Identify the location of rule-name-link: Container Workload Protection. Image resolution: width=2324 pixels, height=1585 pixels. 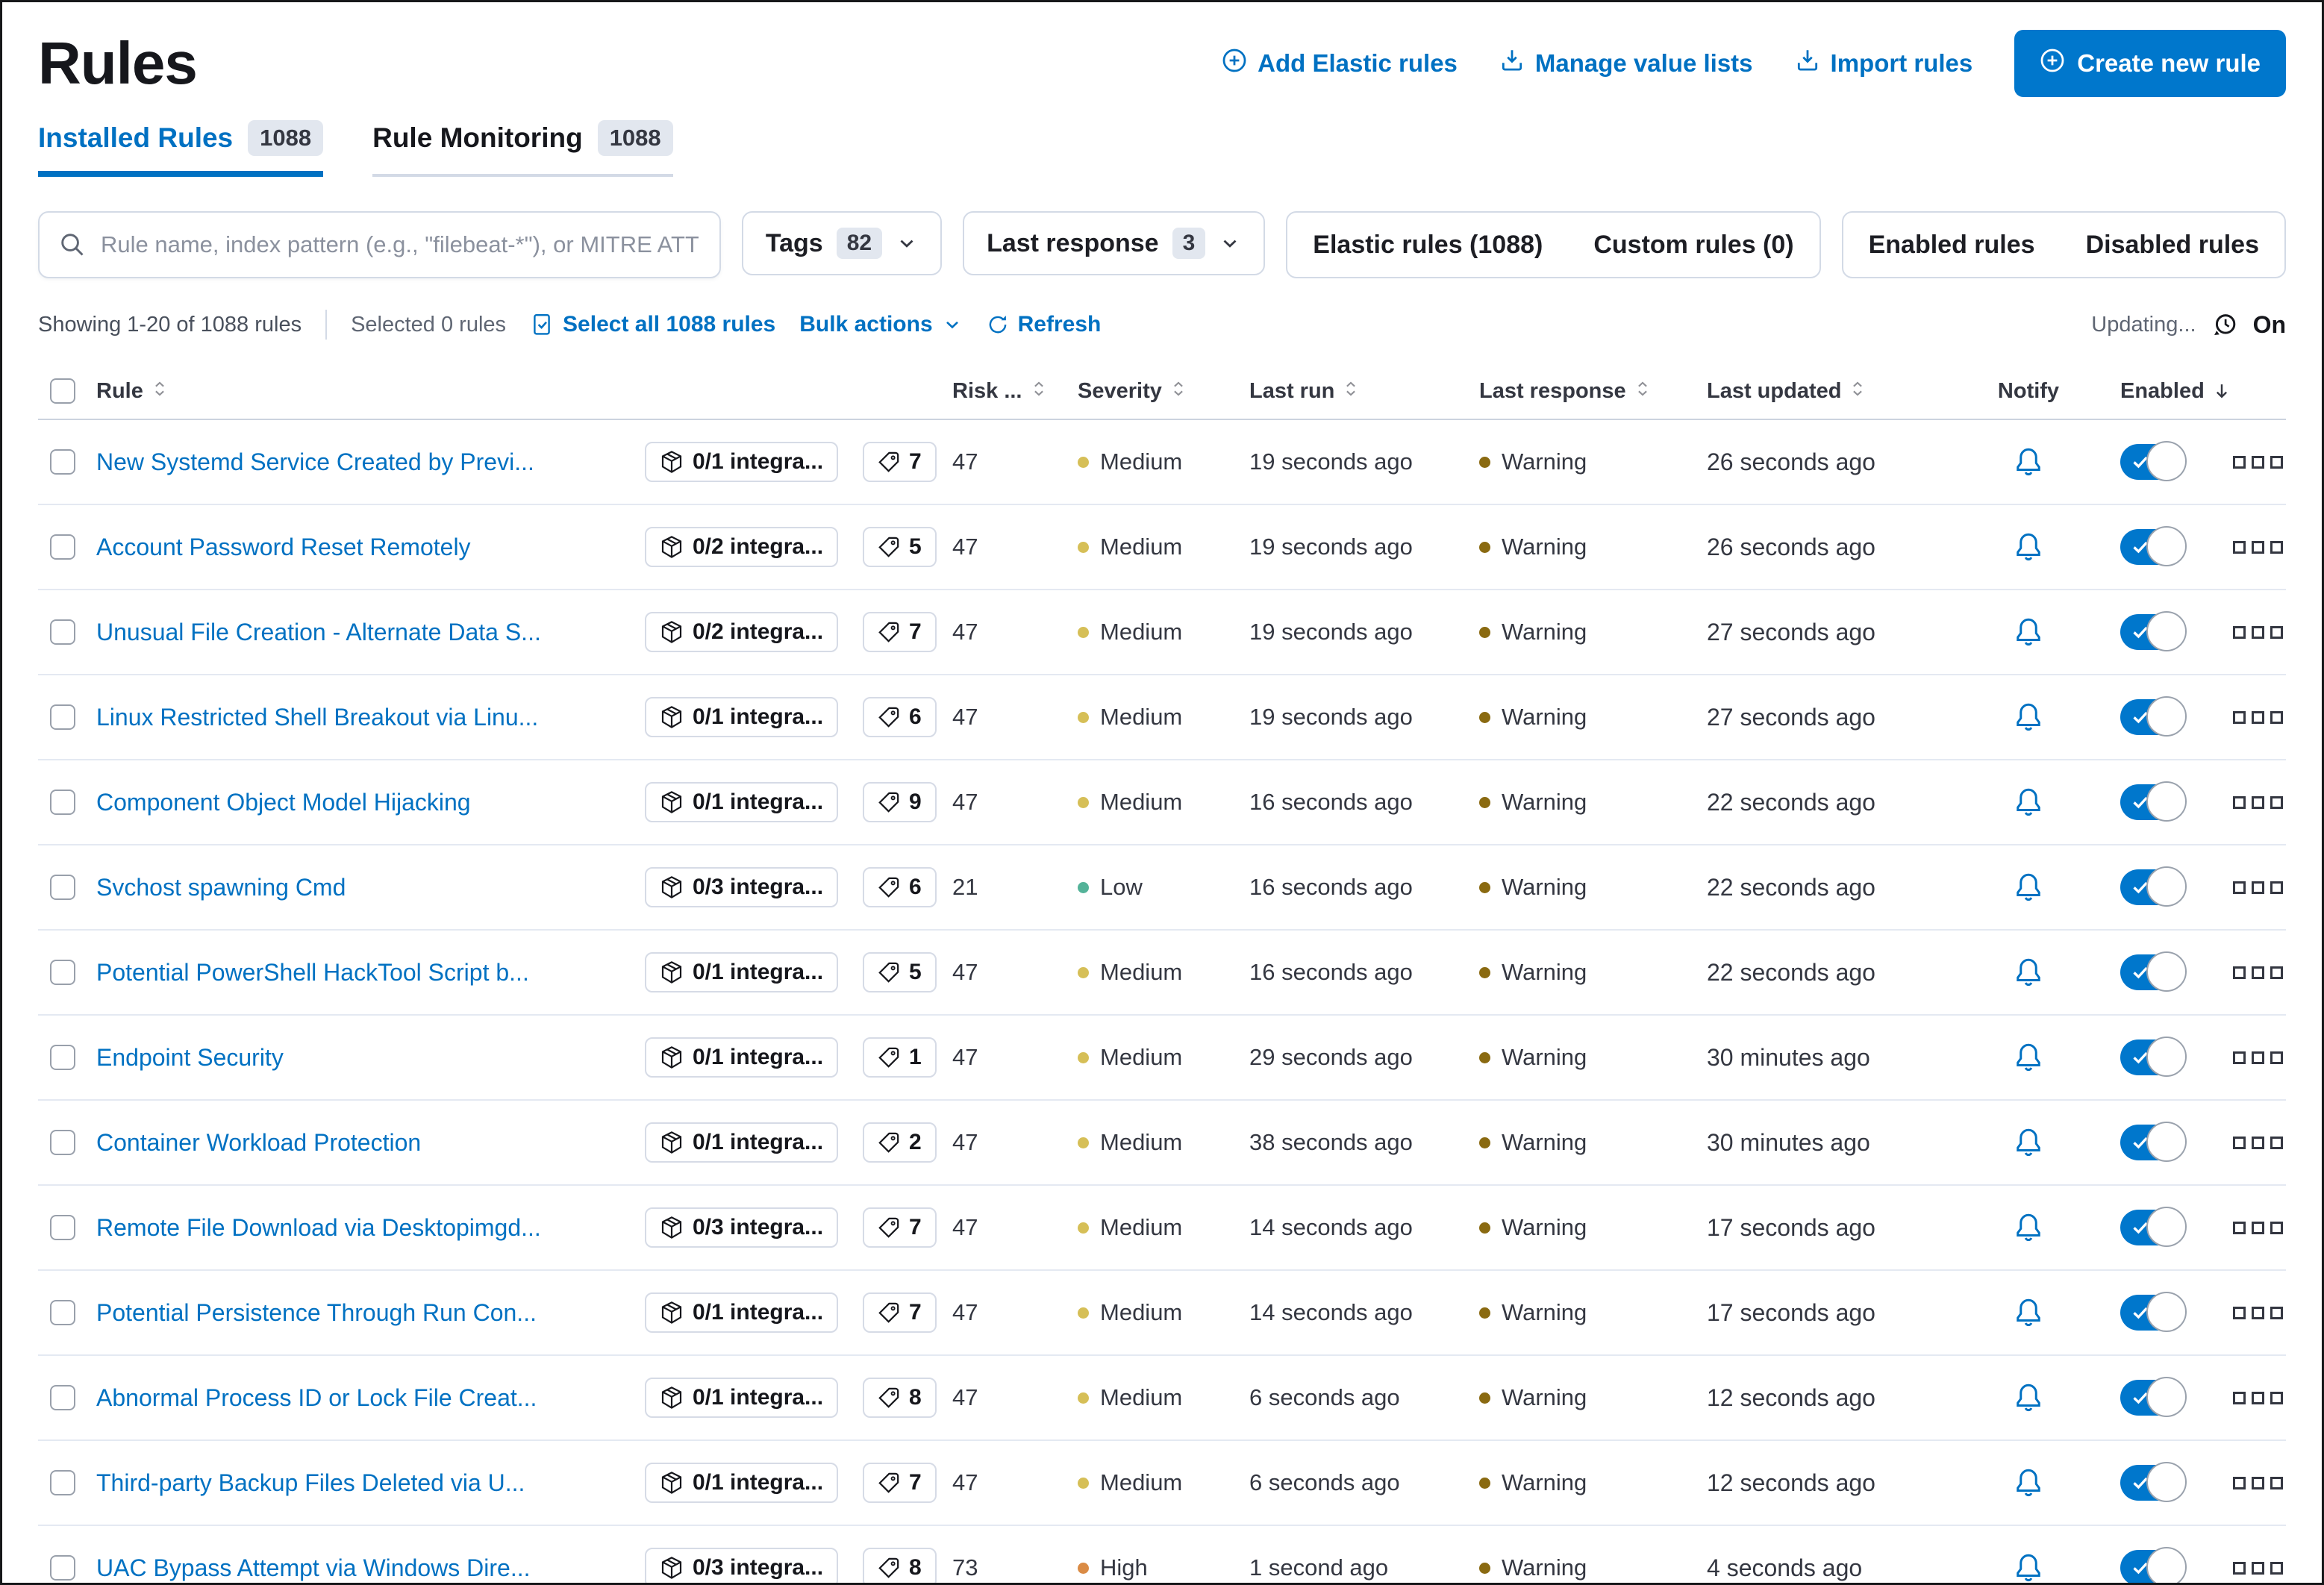
(259, 1142).